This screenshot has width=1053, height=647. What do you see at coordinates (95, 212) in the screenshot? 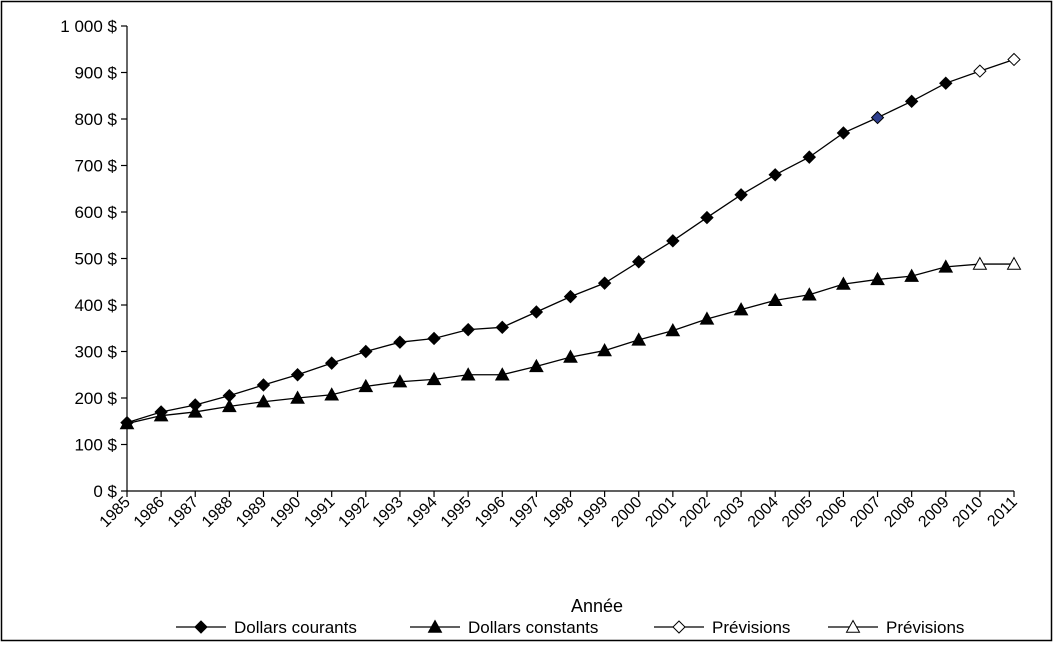
I see `y-tick-label: 600 $` at bounding box center [95, 212].